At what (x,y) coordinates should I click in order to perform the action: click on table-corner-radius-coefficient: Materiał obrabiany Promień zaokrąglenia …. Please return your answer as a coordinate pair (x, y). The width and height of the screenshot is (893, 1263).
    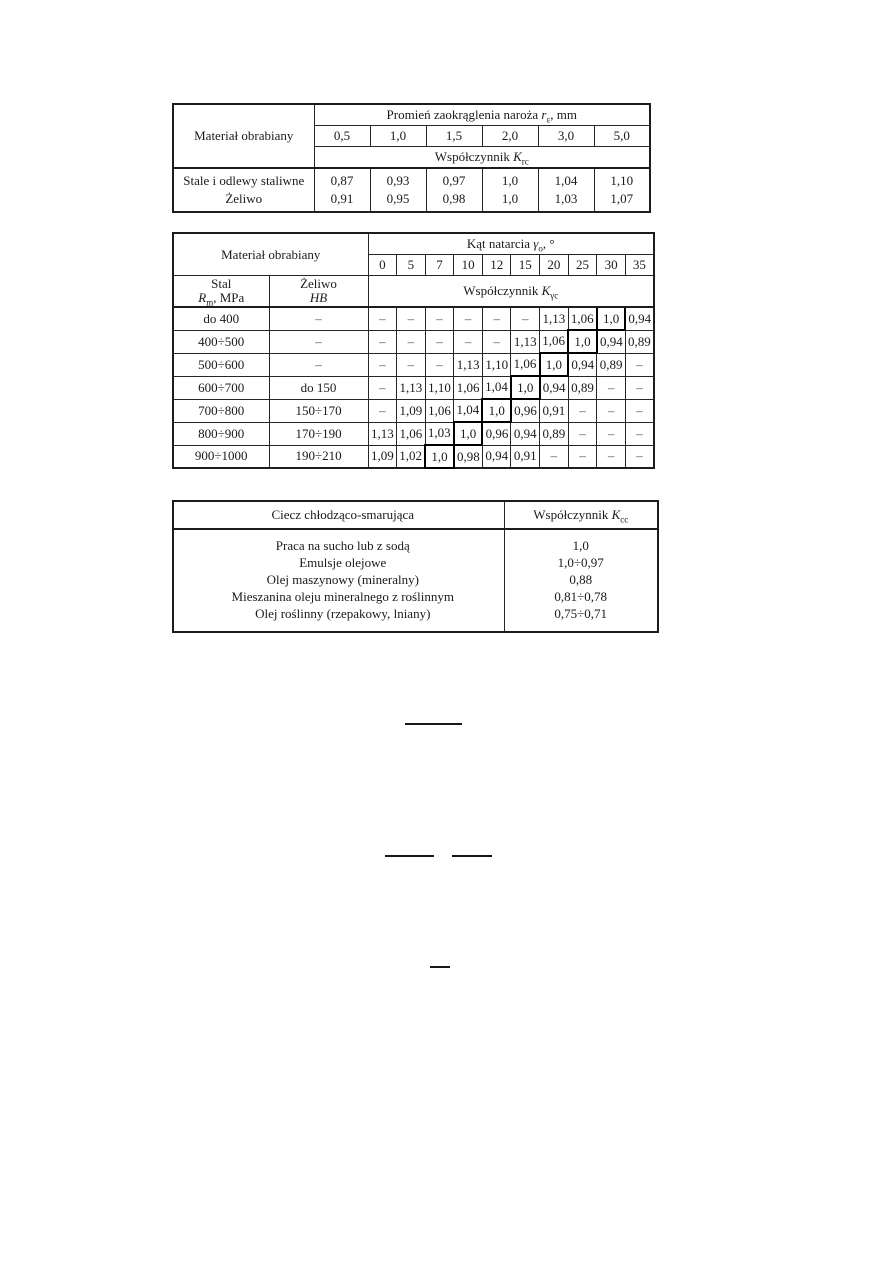
    Looking at the image, I should click on (411, 158).